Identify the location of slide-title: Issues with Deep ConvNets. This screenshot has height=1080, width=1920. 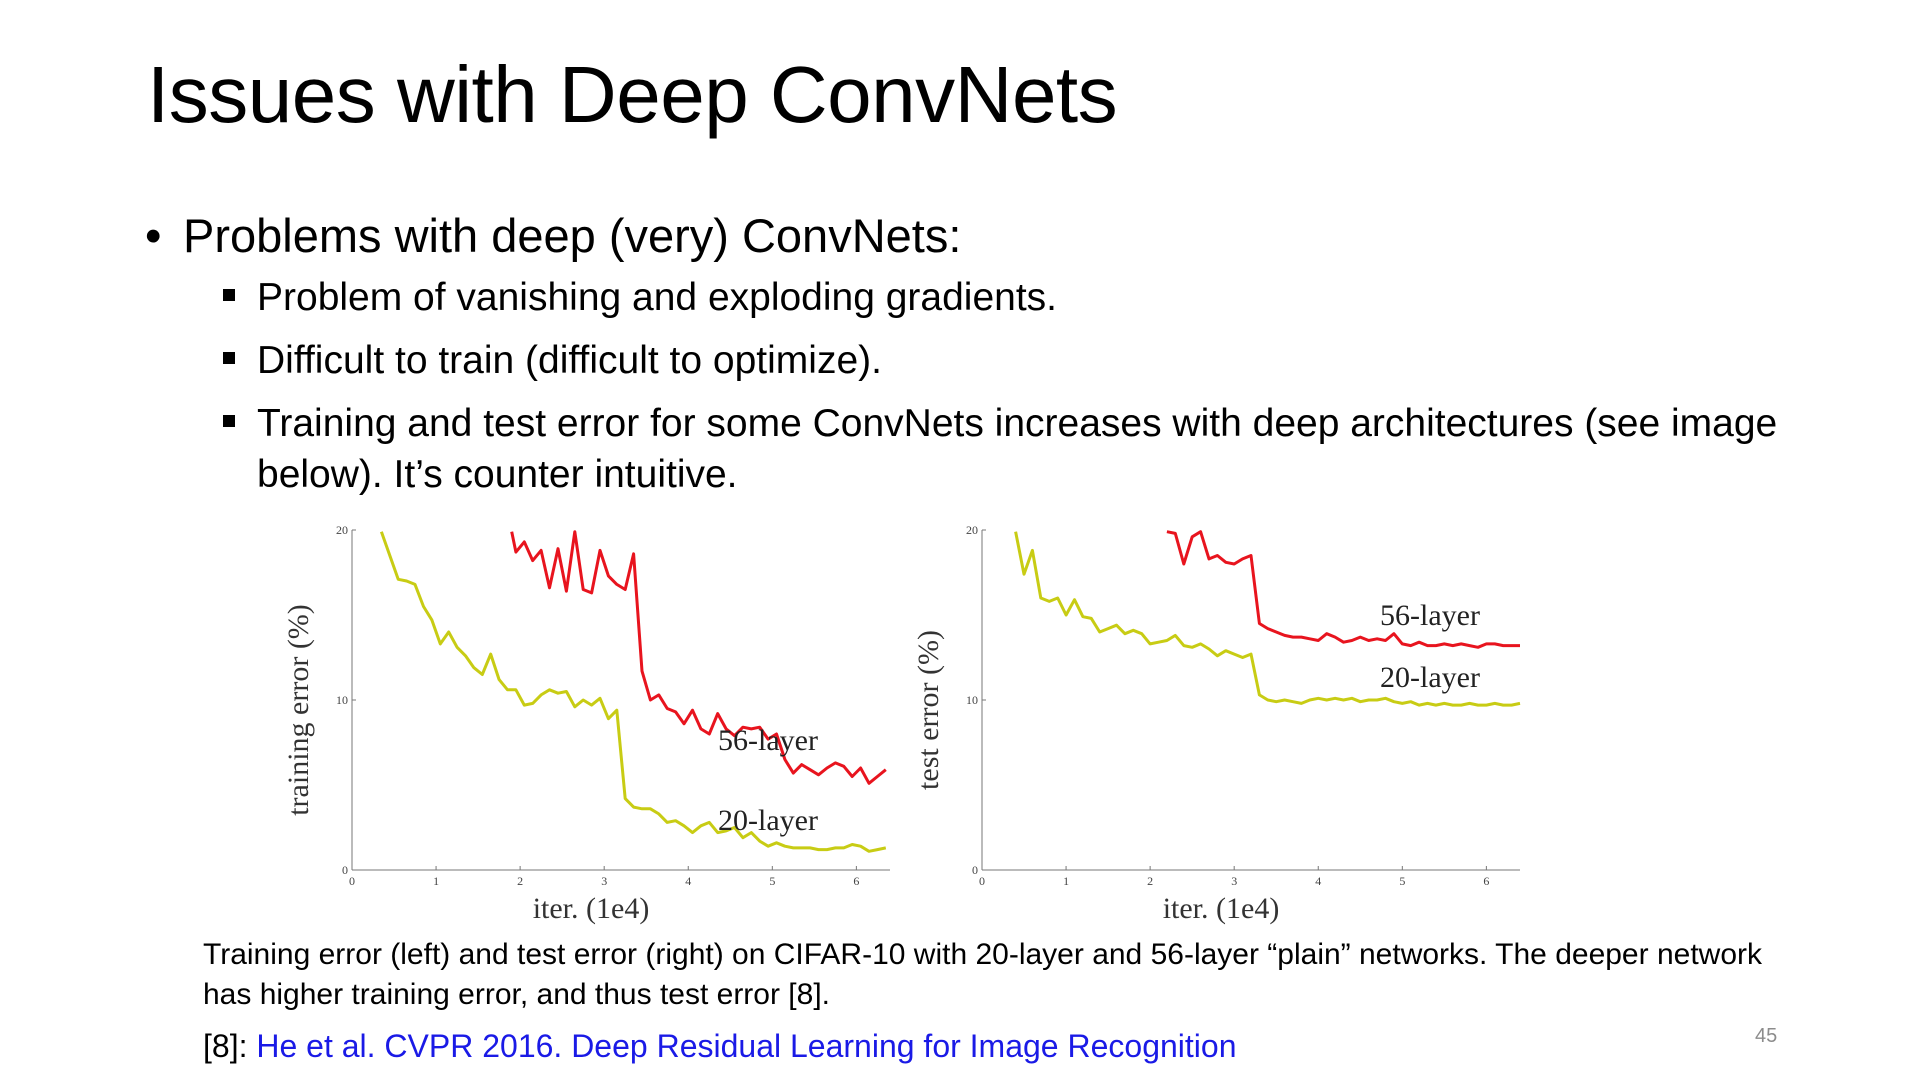
(632, 94).